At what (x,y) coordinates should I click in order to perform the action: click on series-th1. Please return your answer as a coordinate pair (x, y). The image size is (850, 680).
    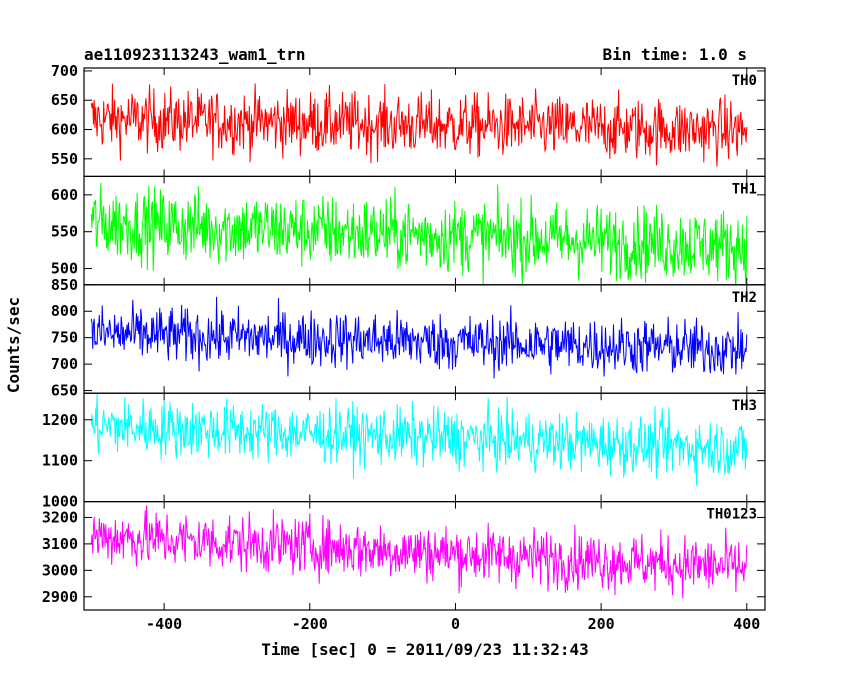
    Looking at the image, I should click on (419, 233).